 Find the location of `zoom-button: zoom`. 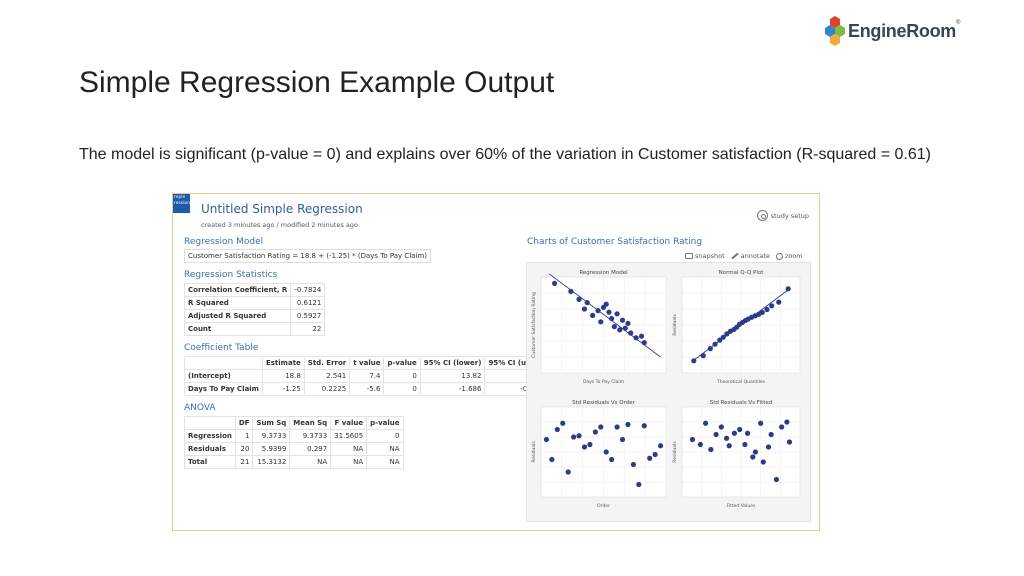

zoom-button: zoom is located at coordinates (789, 256).